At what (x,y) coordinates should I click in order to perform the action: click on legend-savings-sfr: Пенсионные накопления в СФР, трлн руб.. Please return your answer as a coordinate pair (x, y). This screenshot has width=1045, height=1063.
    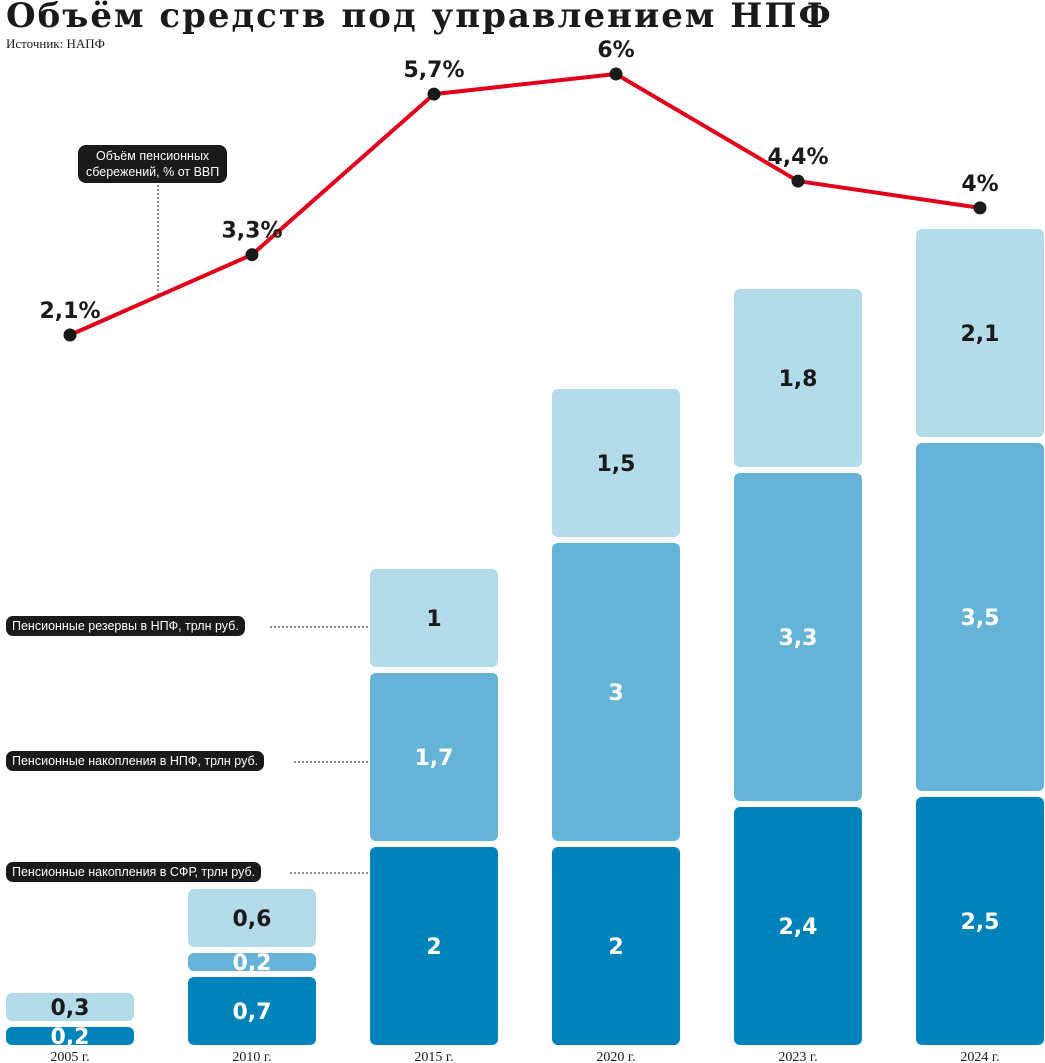
    Looking at the image, I should click on (134, 872).